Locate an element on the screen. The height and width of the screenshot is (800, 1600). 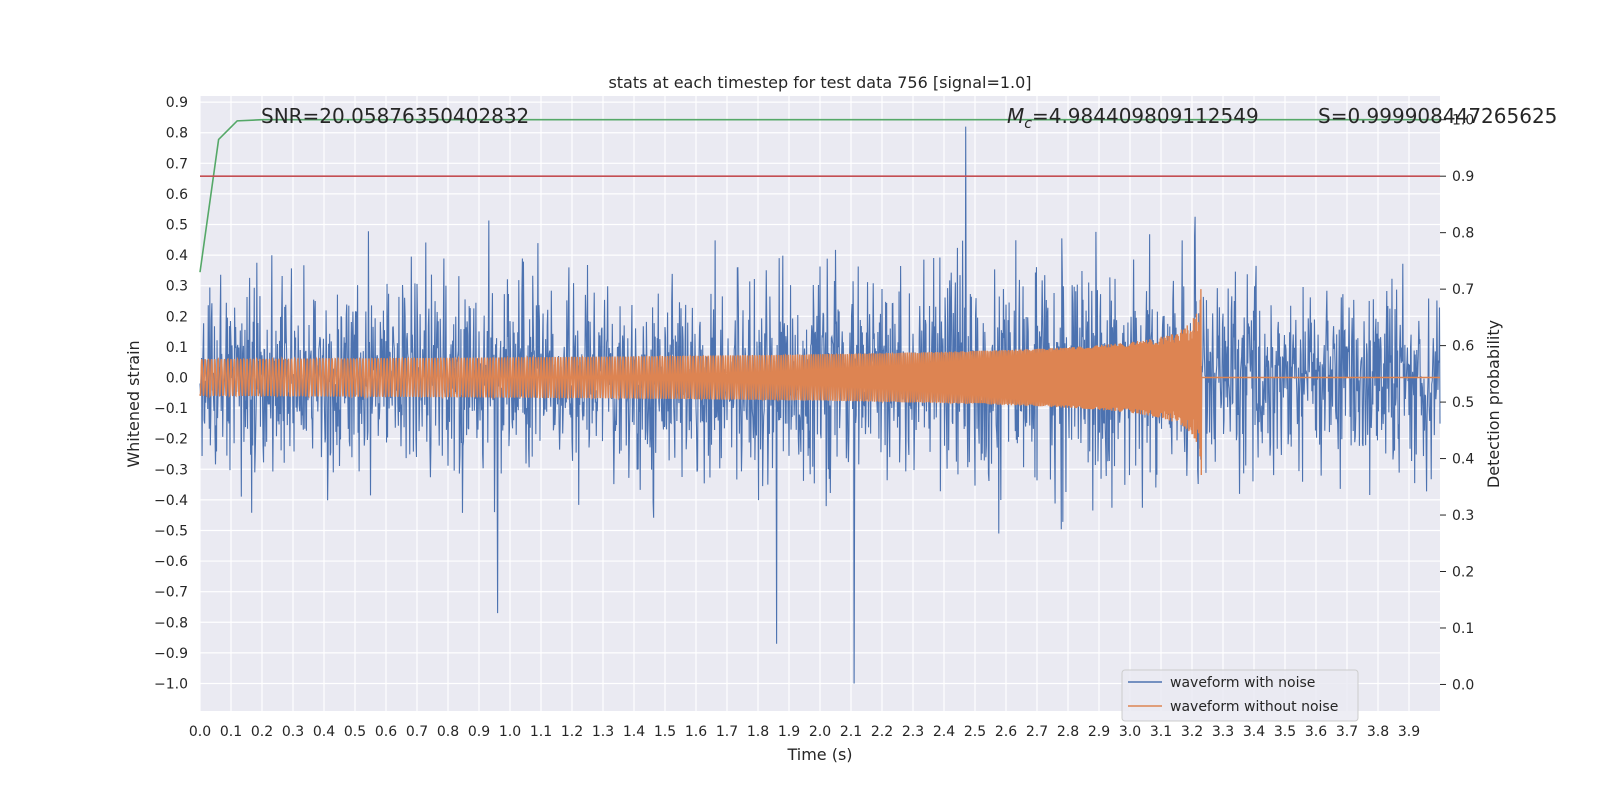
x-tick-label: 0.6 is located at coordinates (386, 732).